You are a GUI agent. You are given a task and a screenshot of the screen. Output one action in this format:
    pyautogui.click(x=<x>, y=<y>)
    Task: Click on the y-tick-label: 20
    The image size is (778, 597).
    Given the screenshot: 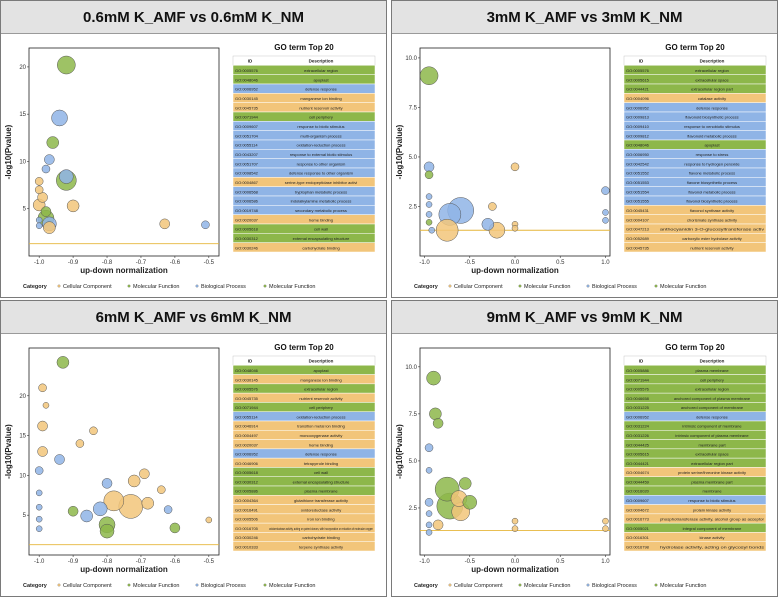 What is the action you would take?
    pyautogui.click(x=22, y=68)
    